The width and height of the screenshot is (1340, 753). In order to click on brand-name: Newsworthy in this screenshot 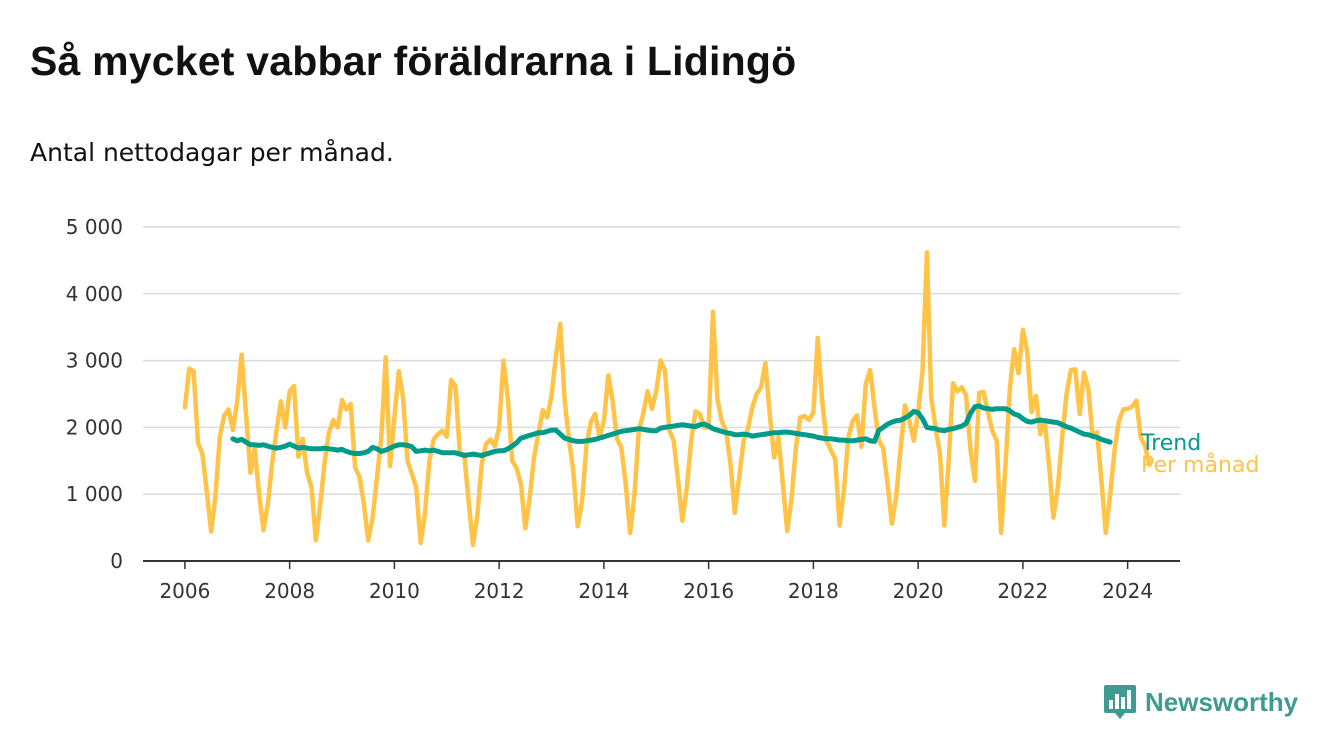, I will do `click(1222, 701)`.